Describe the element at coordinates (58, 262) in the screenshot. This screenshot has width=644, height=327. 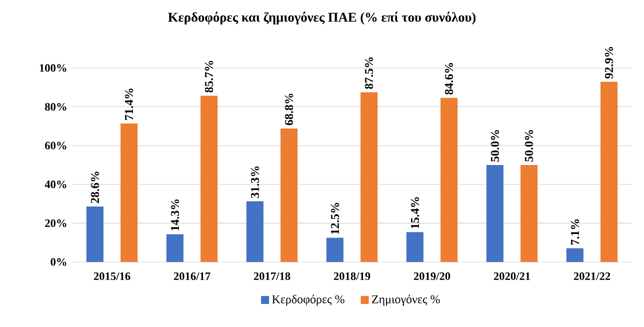
I see `y-tick-label: 0%` at that location.